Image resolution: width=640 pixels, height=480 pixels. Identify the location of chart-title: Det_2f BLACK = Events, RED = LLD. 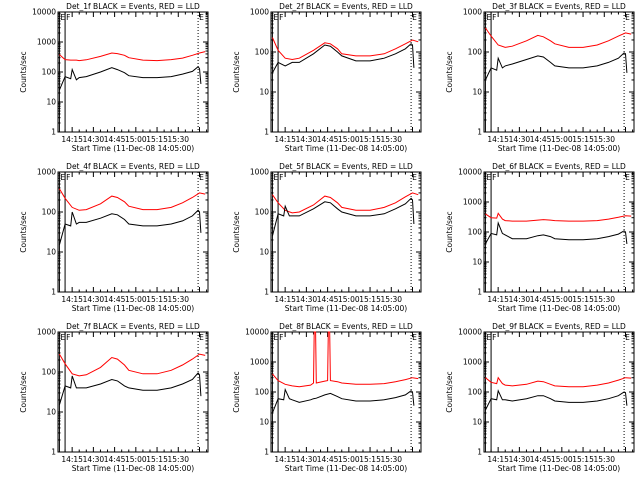
(346, 6).